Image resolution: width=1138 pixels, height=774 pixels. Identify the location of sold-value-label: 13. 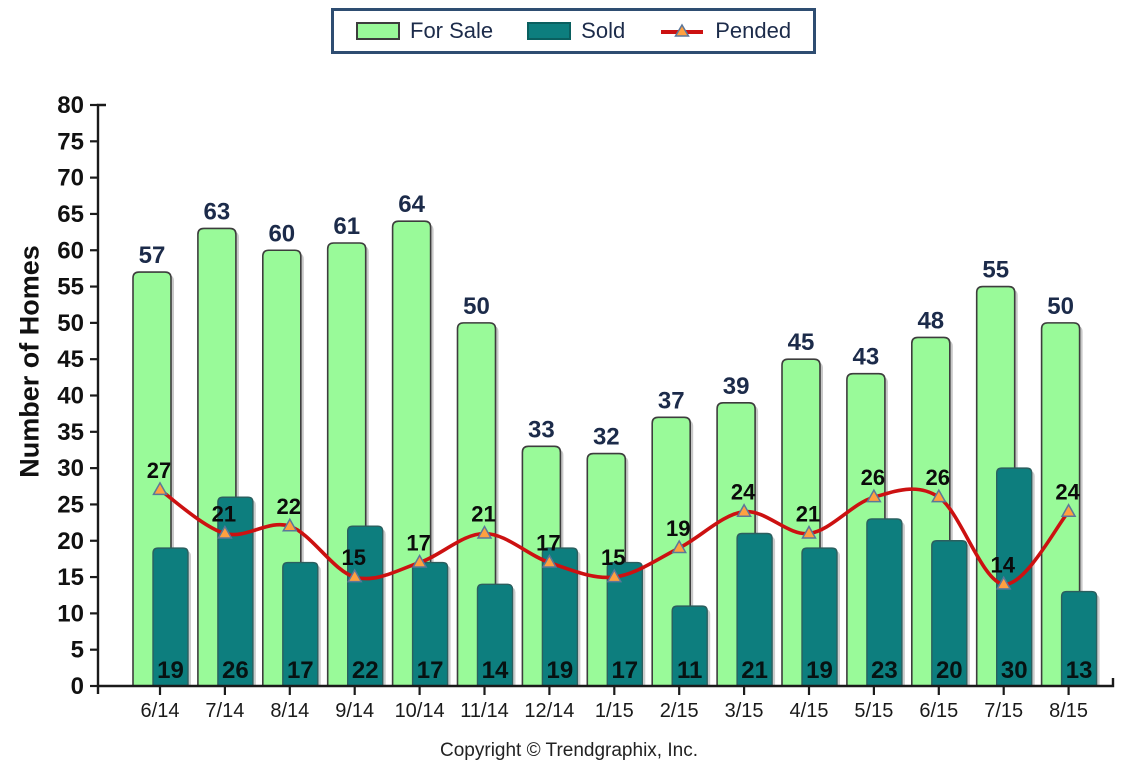
(1079, 670).